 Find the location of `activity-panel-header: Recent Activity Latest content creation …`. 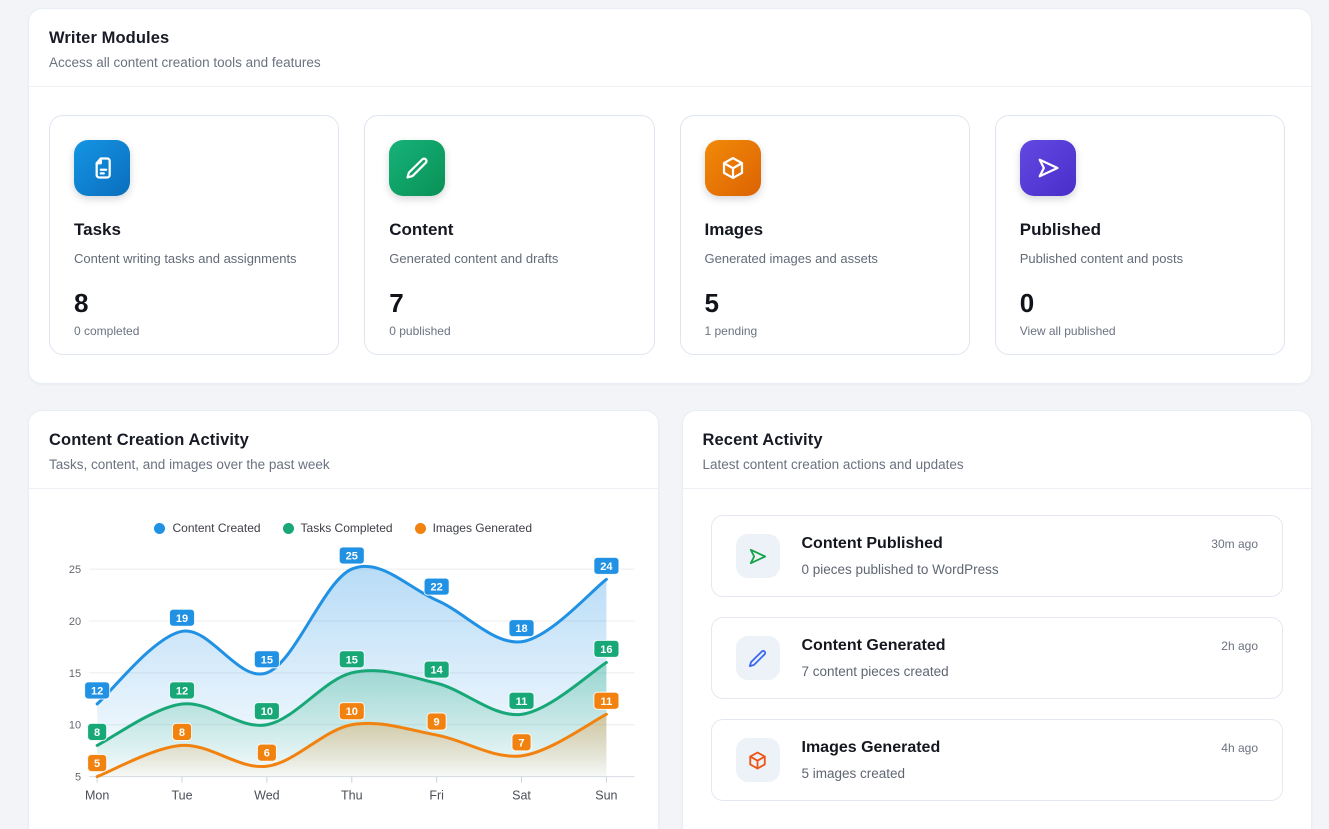

activity-panel-header: Recent Activity Latest content creation … is located at coordinates (997, 449).